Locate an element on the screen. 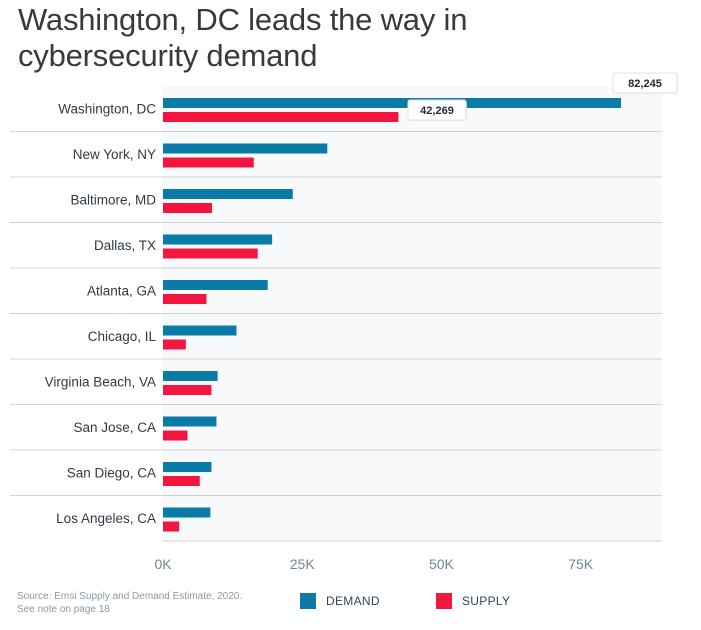  source-note-line-2: See note on page 18 is located at coordinates (63, 609).